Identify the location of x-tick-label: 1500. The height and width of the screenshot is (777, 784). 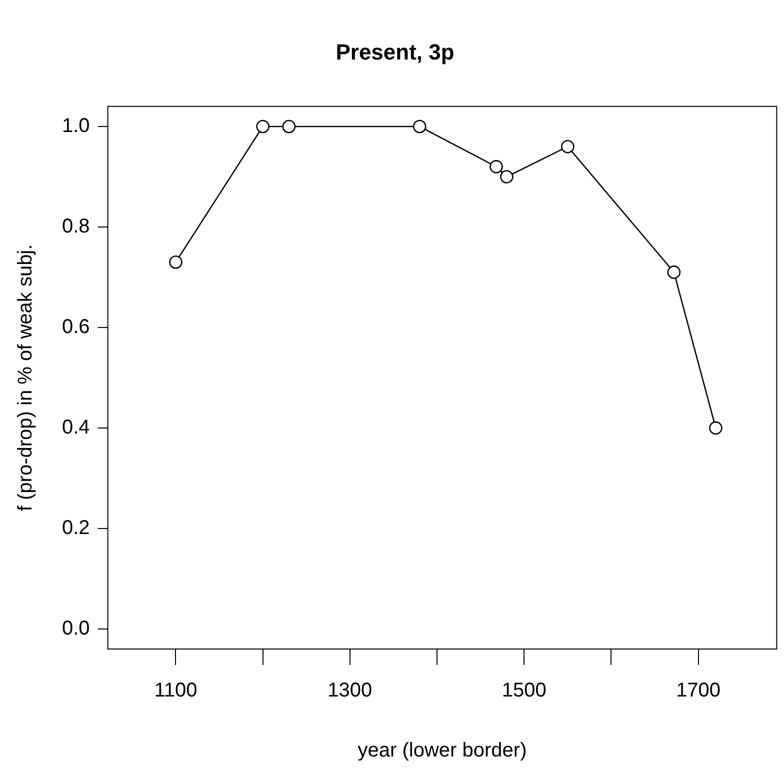
(524, 691).